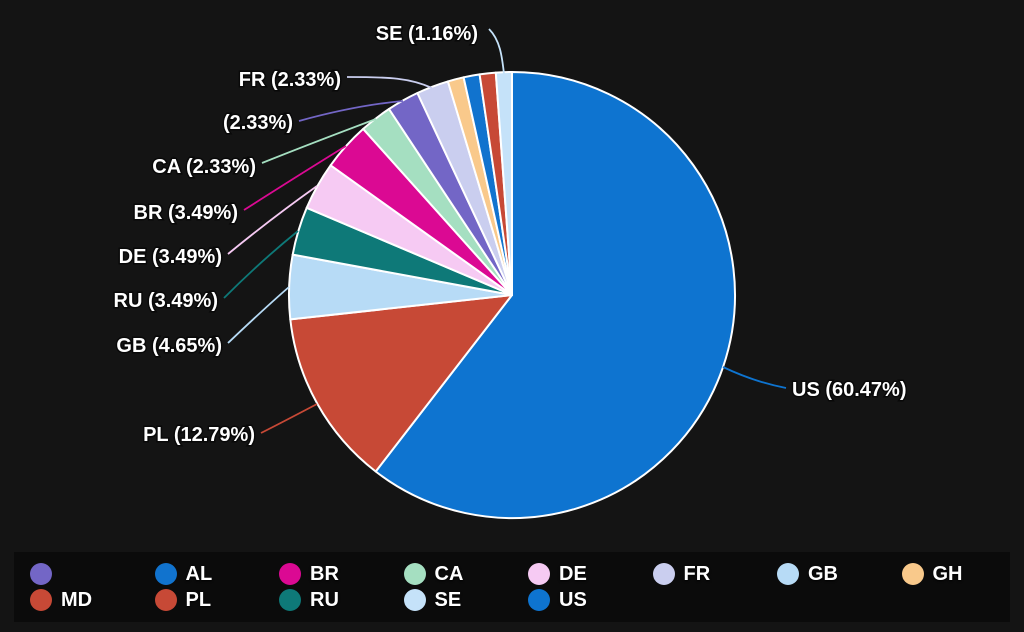 The width and height of the screenshot is (1024, 632). I want to click on leader-line-RU, so click(261, 264).